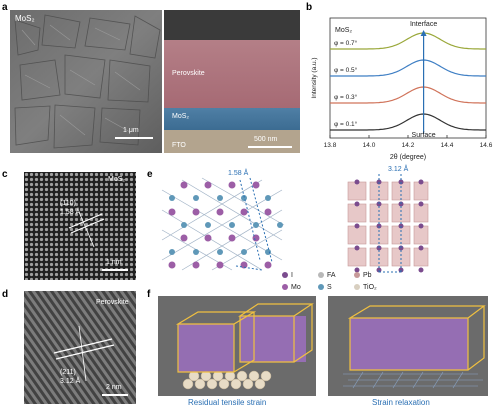  I want to click on x-axis-label: 2θ (degree), so click(408, 157).